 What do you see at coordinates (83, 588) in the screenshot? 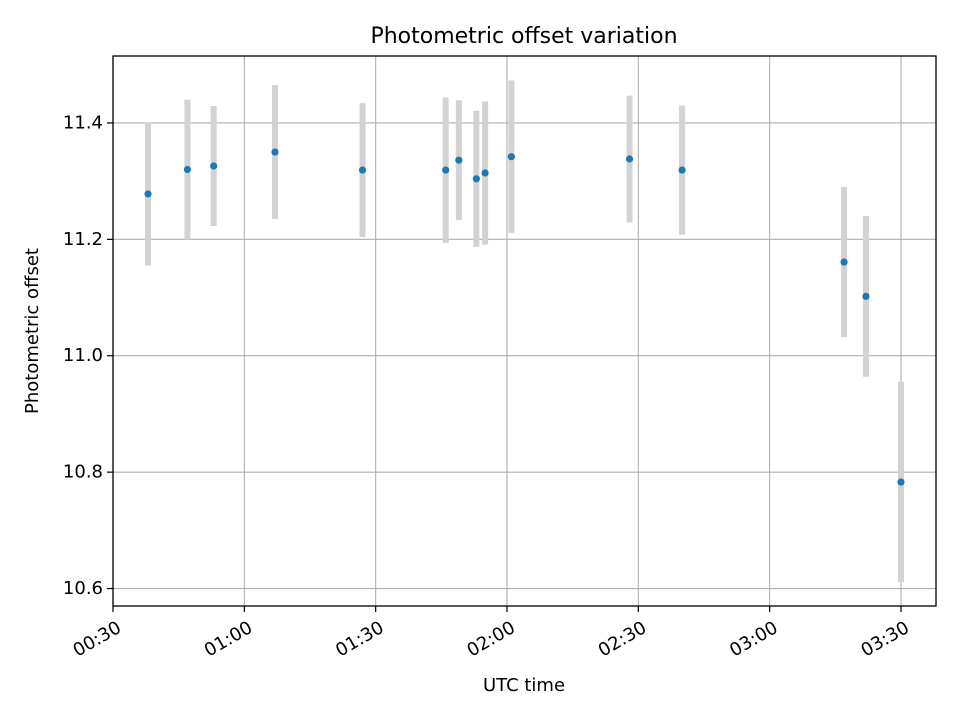
I see `y-tick-label: 10.6` at bounding box center [83, 588].